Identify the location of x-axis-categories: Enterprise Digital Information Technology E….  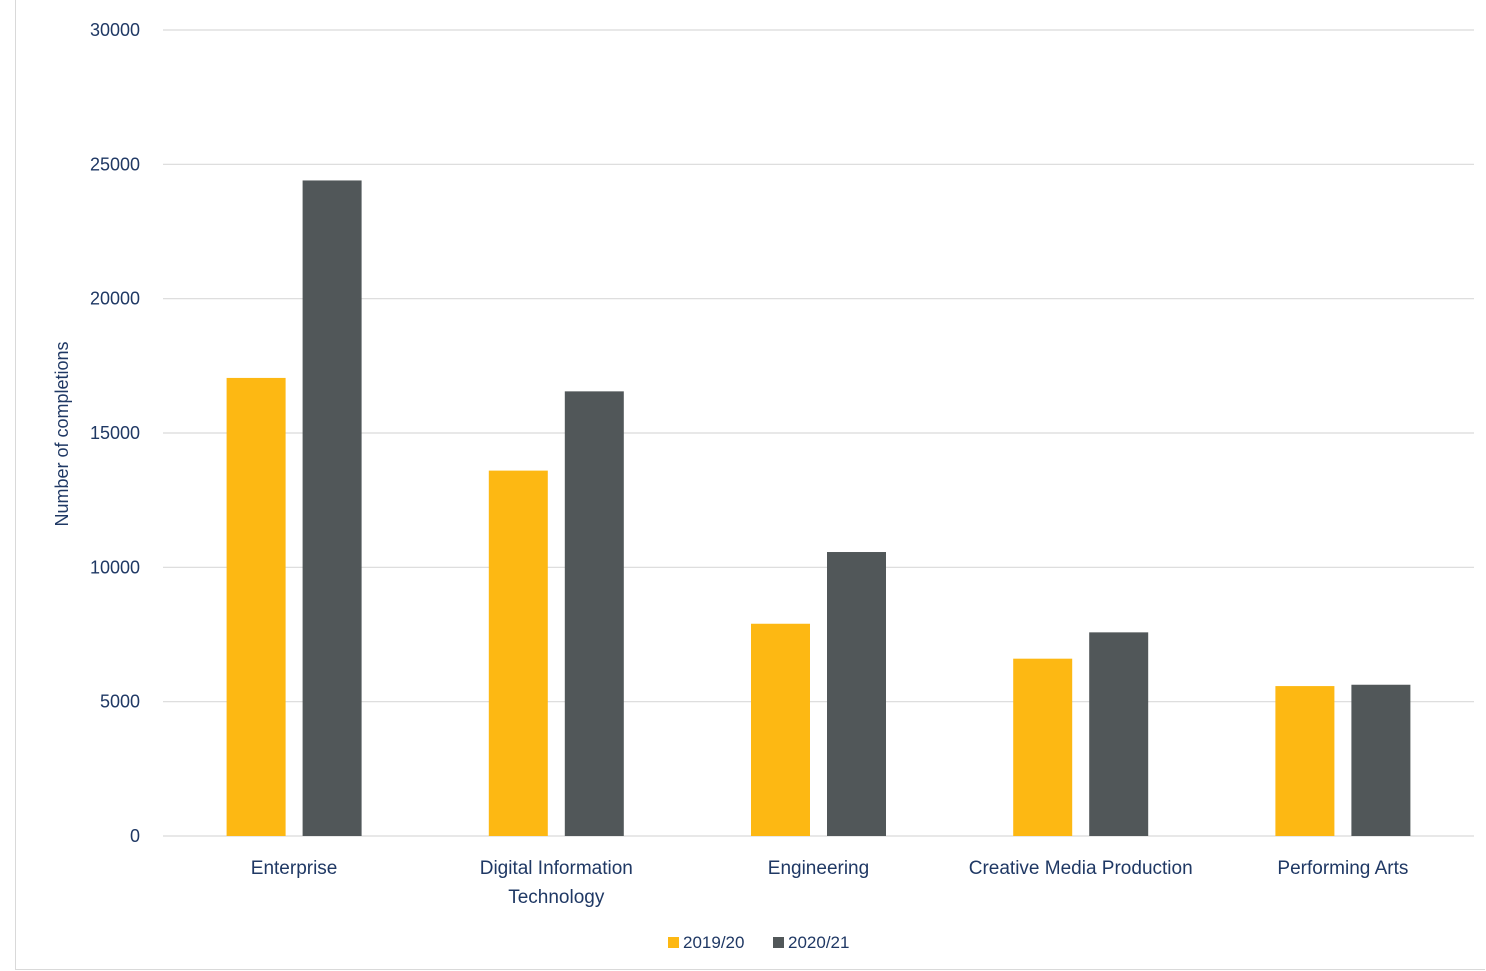
(830, 883).